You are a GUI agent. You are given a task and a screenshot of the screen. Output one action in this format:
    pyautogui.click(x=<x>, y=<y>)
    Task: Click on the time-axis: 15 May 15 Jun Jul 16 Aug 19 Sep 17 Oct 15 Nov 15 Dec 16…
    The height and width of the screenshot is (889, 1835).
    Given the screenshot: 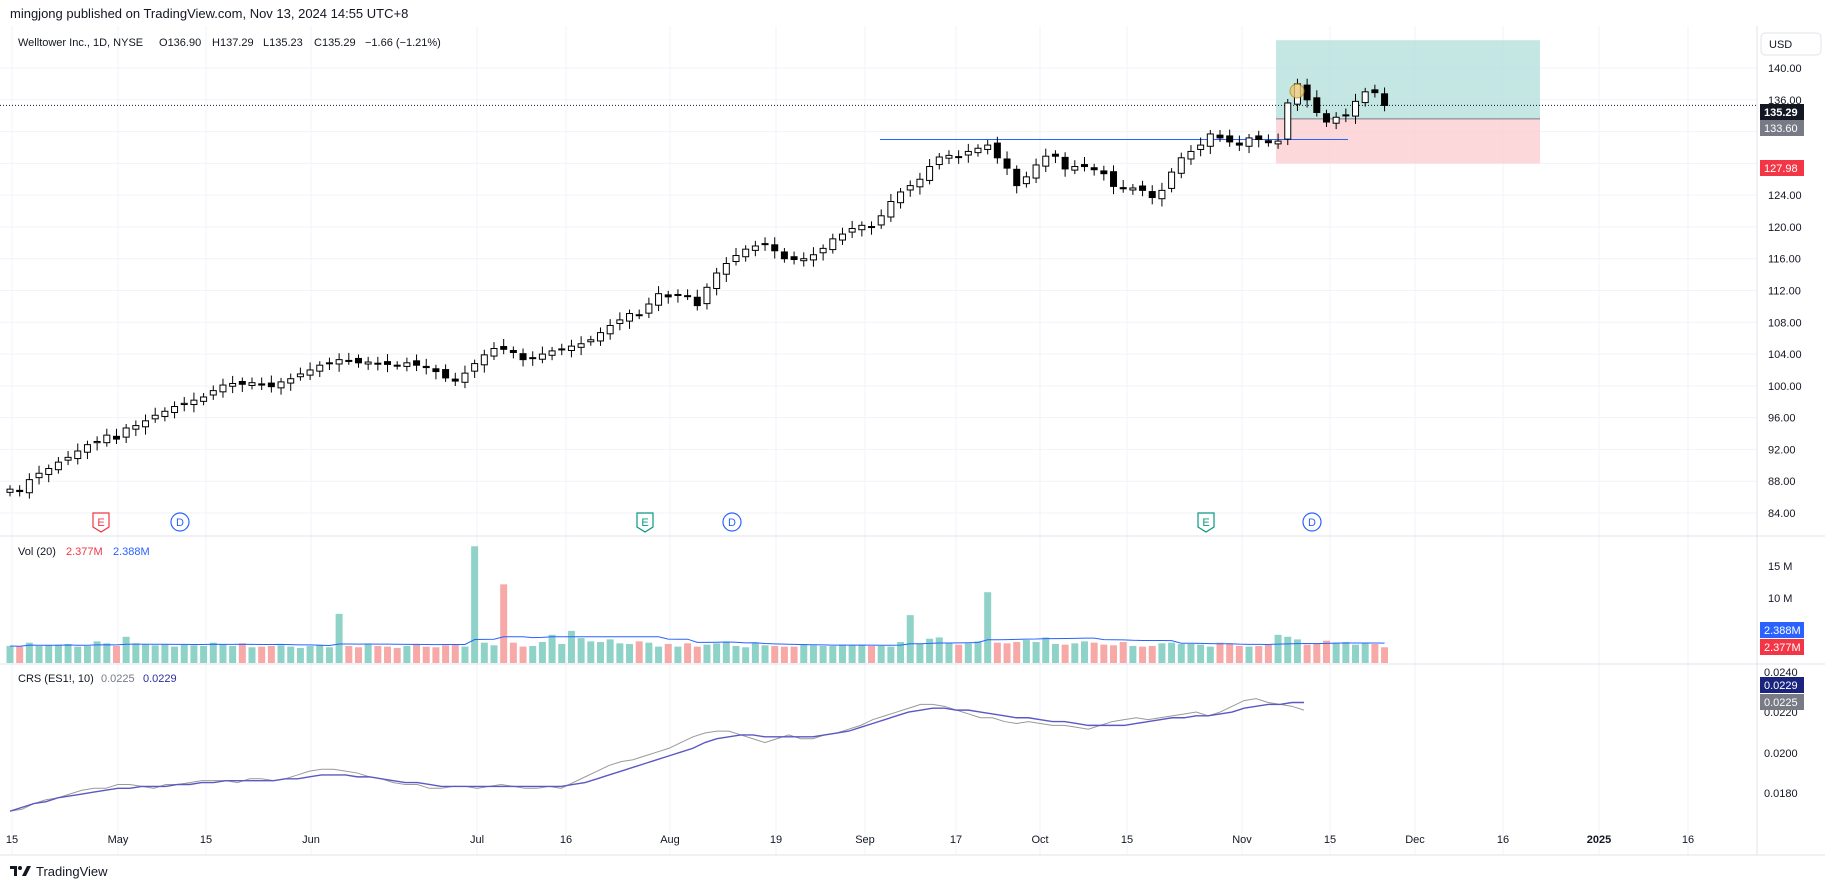 What is the action you would take?
    pyautogui.click(x=850, y=840)
    